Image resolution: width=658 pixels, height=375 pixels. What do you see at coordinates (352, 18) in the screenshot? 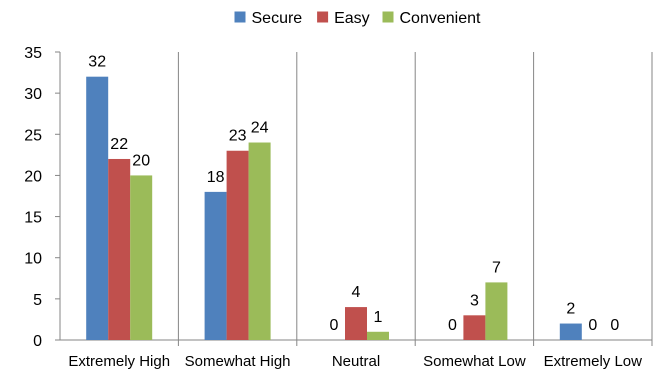
I see `legend-label-easy: Easy` at bounding box center [352, 18].